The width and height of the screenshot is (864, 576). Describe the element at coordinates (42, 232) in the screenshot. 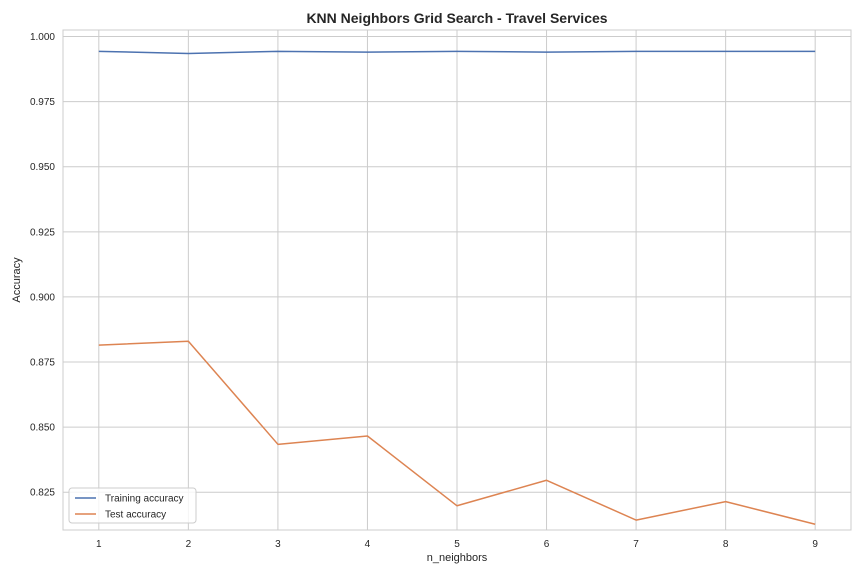

I see `y-tick-label: 0.925` at that location.